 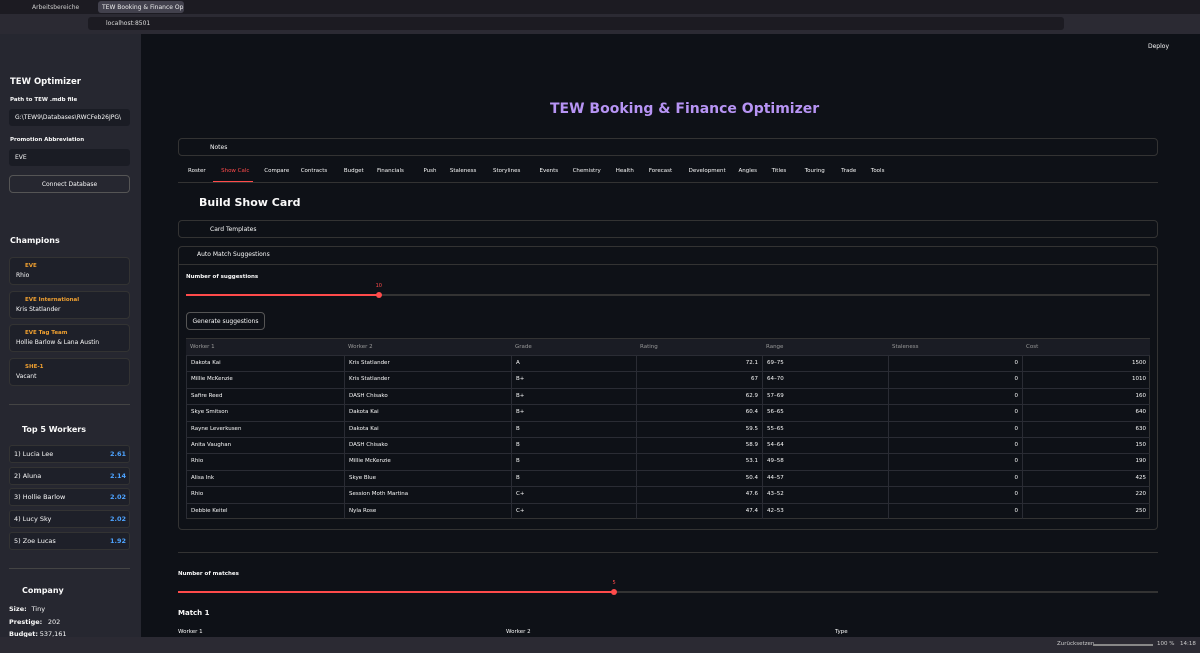 What do you see at coordinates (52, 299) in the screenshot?
I see `champion-title: EVE International` at bounding box center [52, 299].